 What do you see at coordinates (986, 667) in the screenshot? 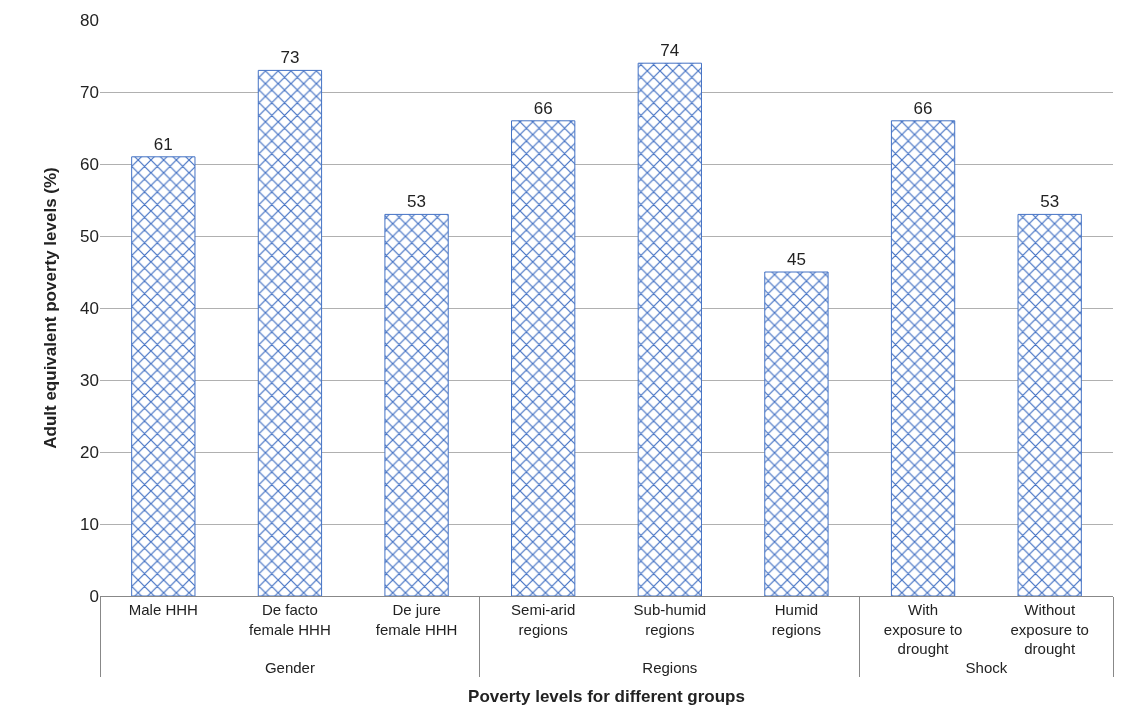
I see `text: Shock` at bounding box center [986, 667].